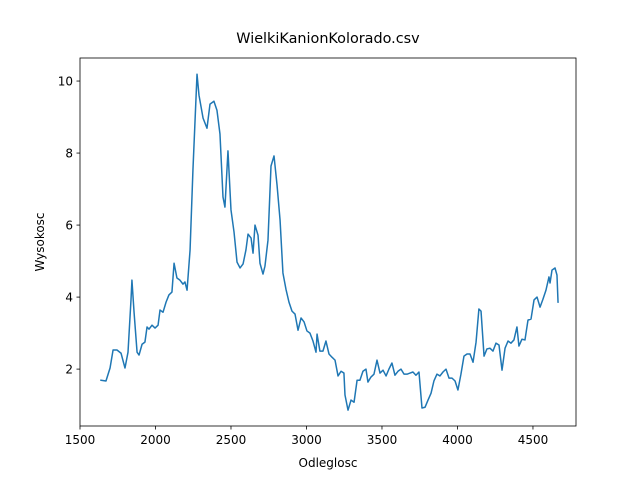  What do you see at coordinates (533, 440) in the screenshot?
I see `x-tick-label: 4500` at bounding box center [533, 440].